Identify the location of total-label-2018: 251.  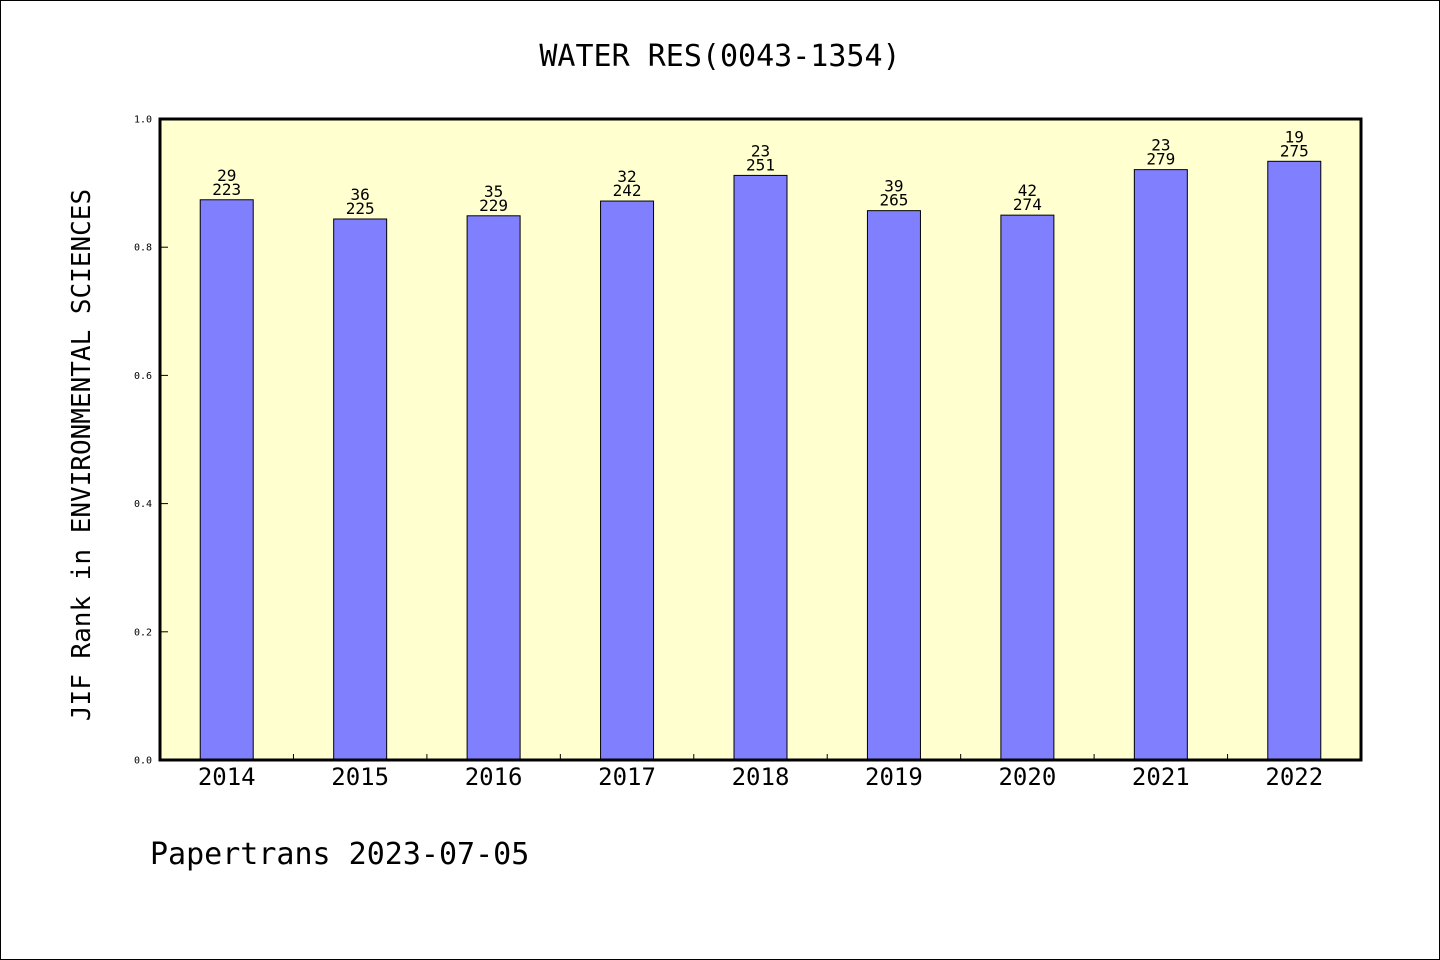
(760, 164).